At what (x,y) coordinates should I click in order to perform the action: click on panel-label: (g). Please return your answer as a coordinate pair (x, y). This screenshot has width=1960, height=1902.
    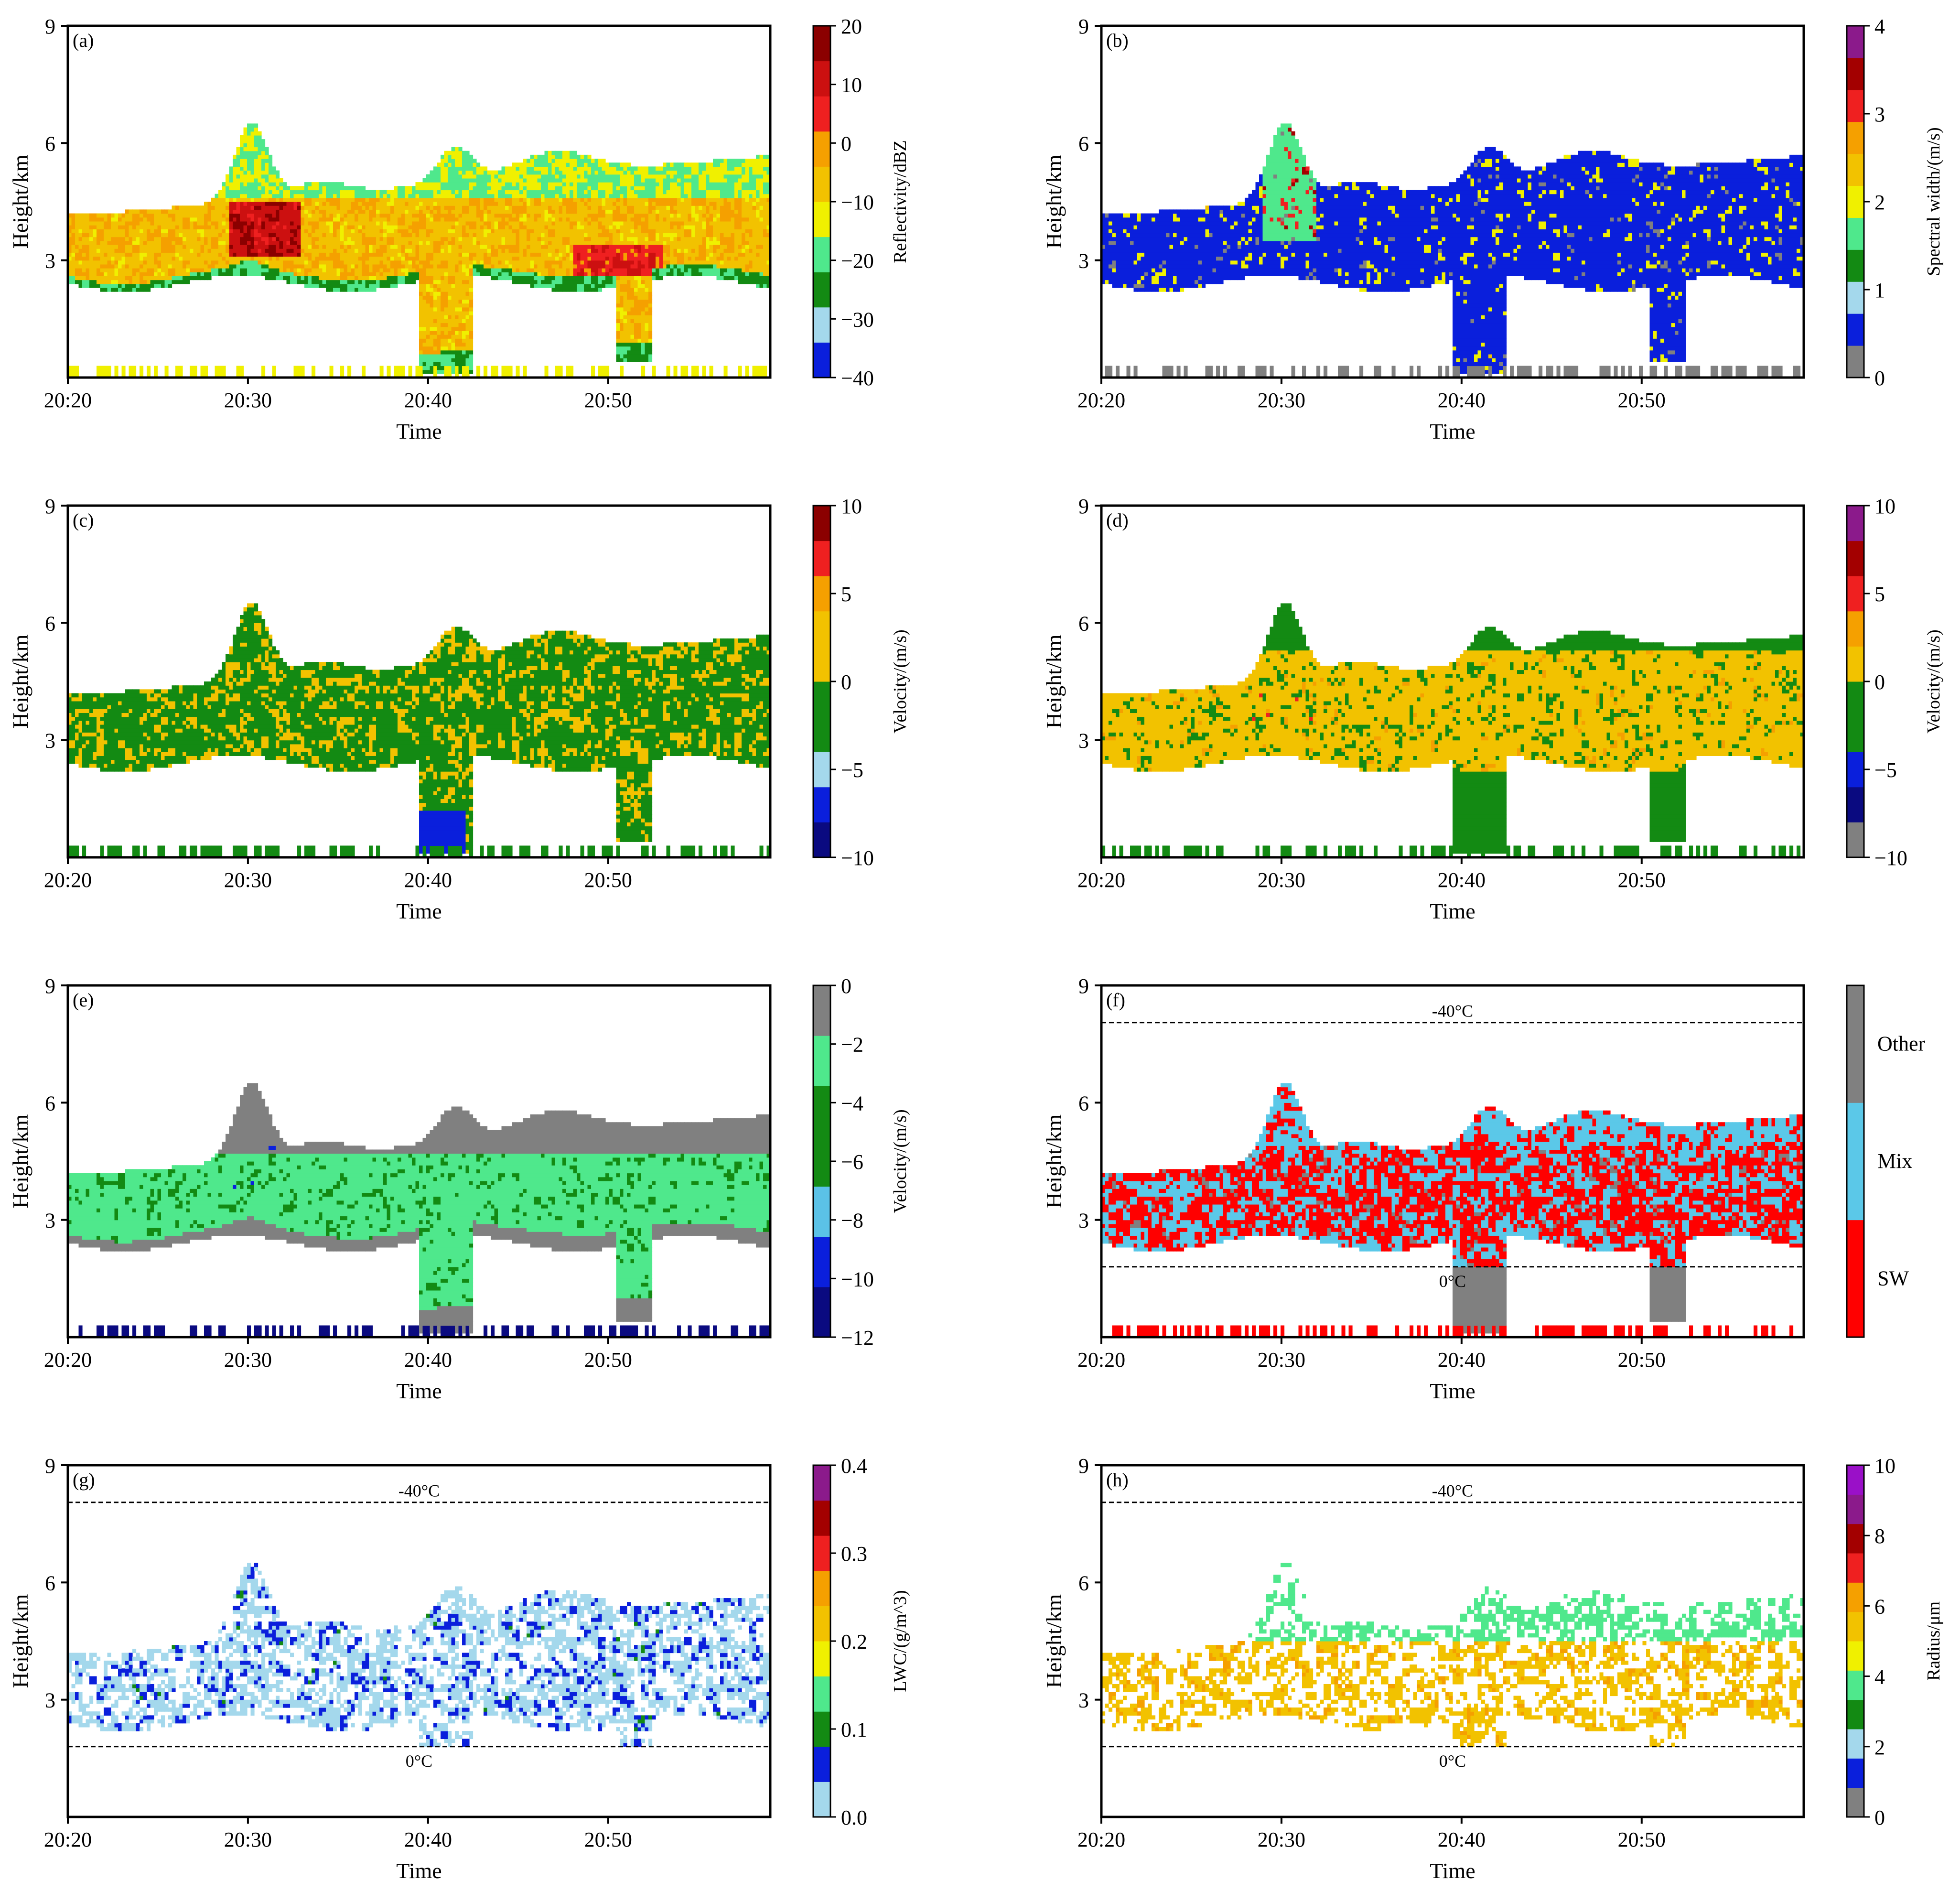
    Looking at the image, I should click on (84, 1480).